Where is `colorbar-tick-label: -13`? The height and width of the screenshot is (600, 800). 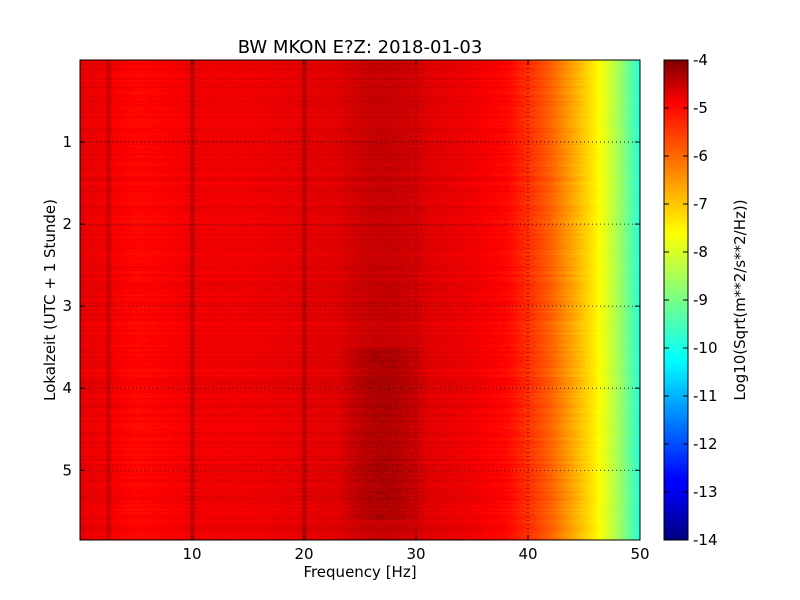
colorbar-tick-label: -13 is located at coordinates (705, 492).